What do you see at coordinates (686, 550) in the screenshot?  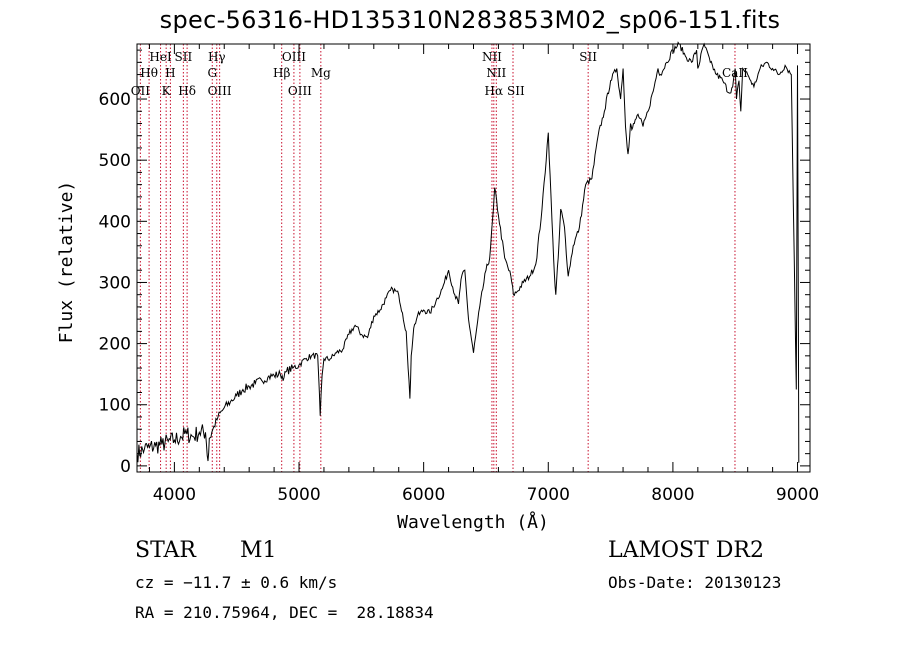 I see `survey-name: LAMOST DR2` at bounding box center [686, 550].